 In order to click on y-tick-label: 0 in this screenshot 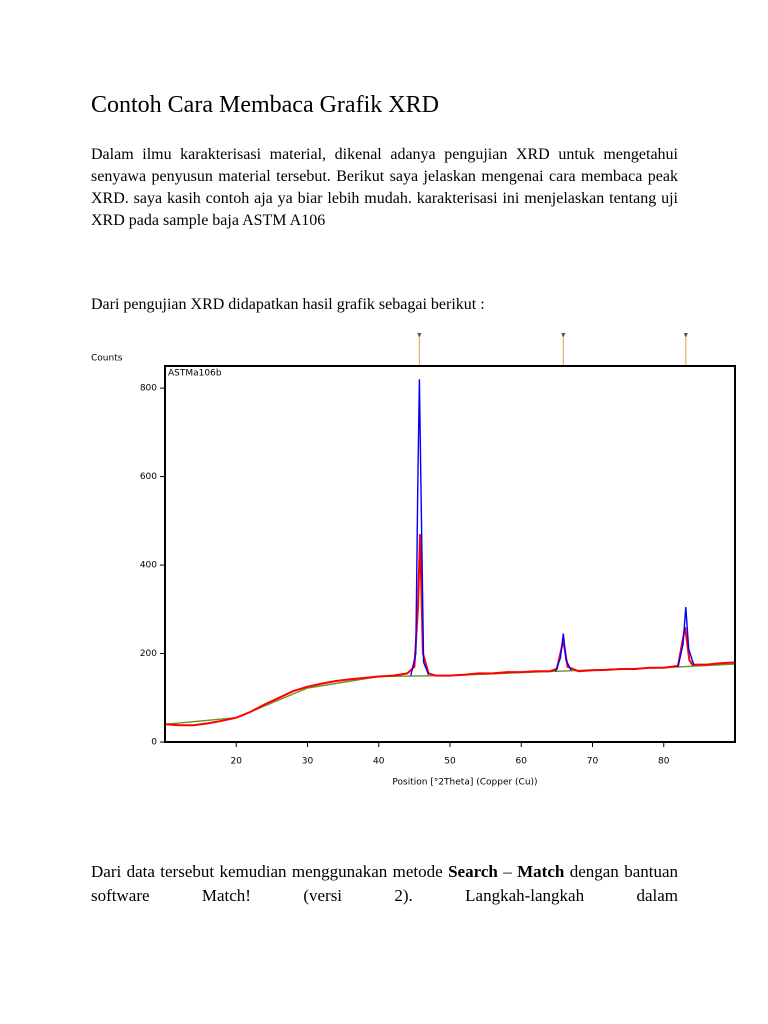, I will do `click(154, 743)`.